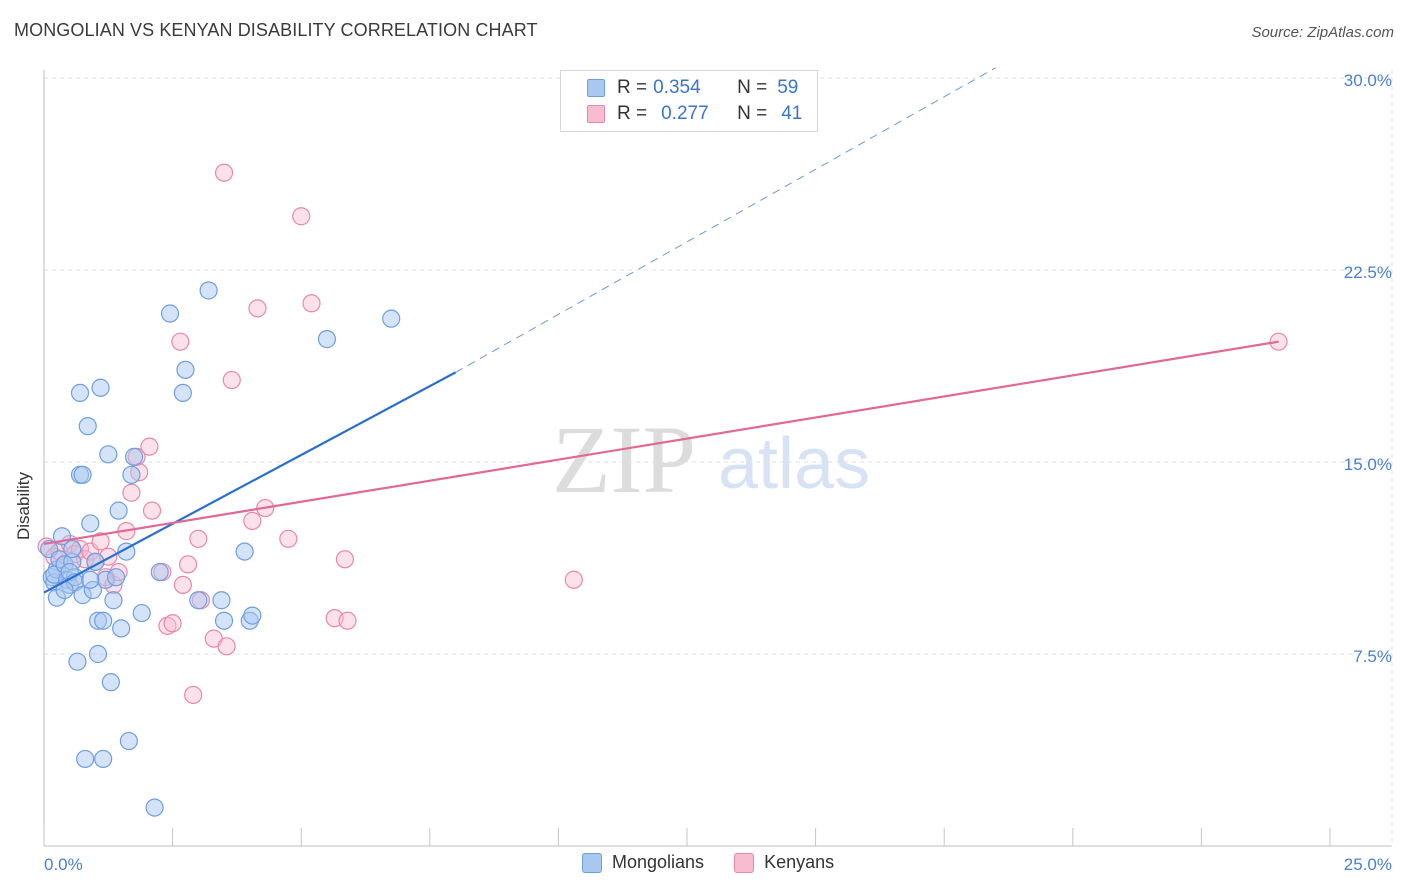  Describe the element at coordinates (1368, 272) in the screenshot. I see `y-tick-label: 22.5%` at that location.